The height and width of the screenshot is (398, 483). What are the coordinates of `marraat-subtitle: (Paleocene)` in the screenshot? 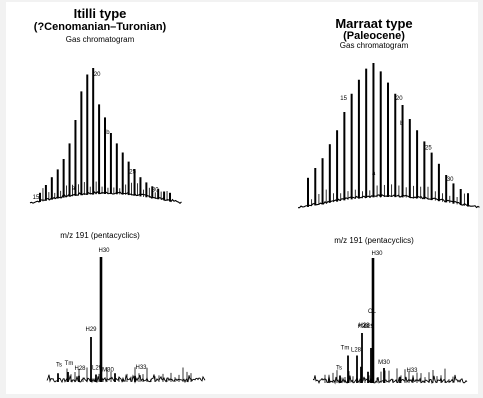 It's located at (374, 36).